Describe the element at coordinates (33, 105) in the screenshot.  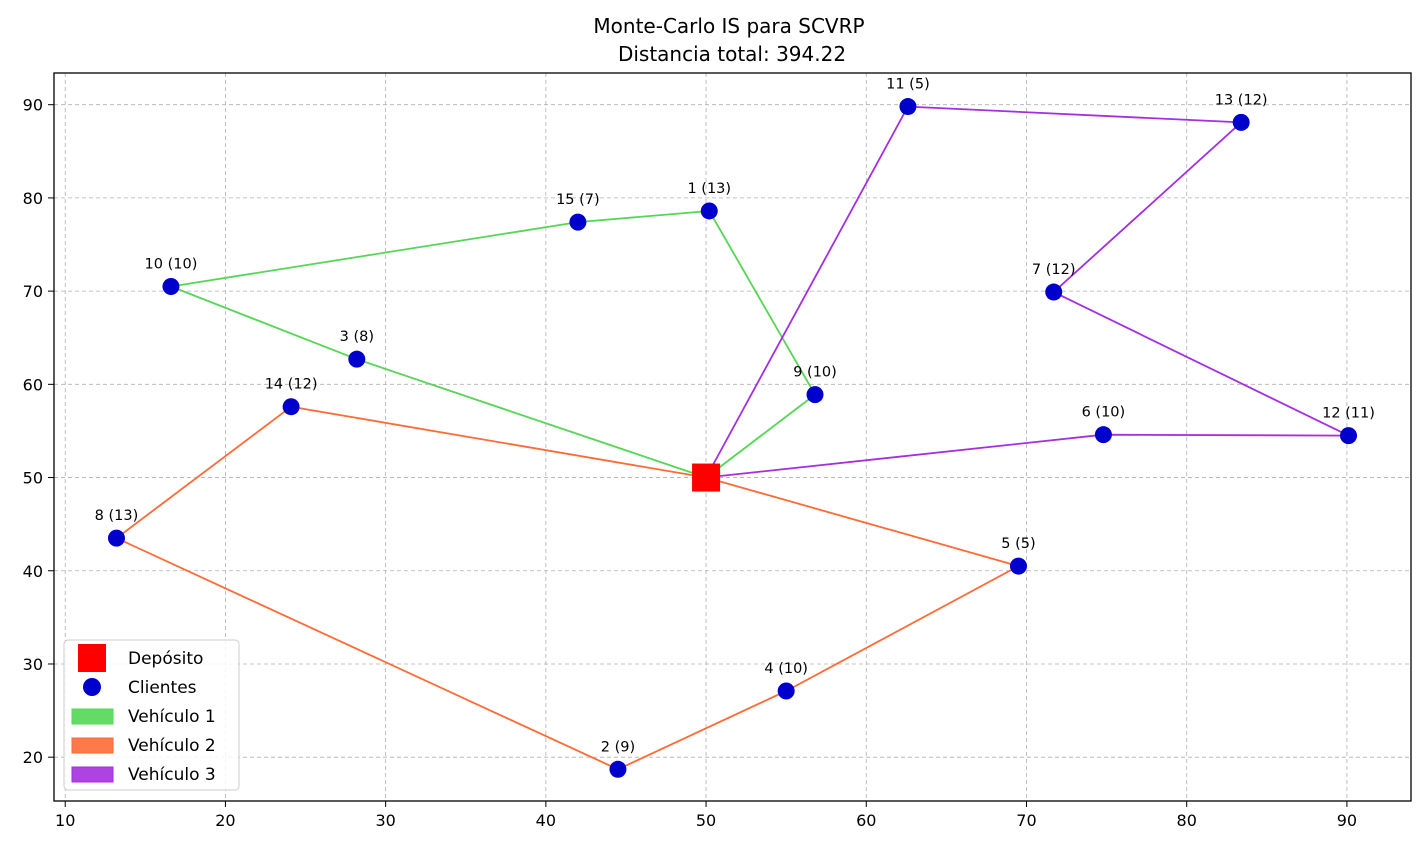
I see `y-tick-label: 90` at that location.